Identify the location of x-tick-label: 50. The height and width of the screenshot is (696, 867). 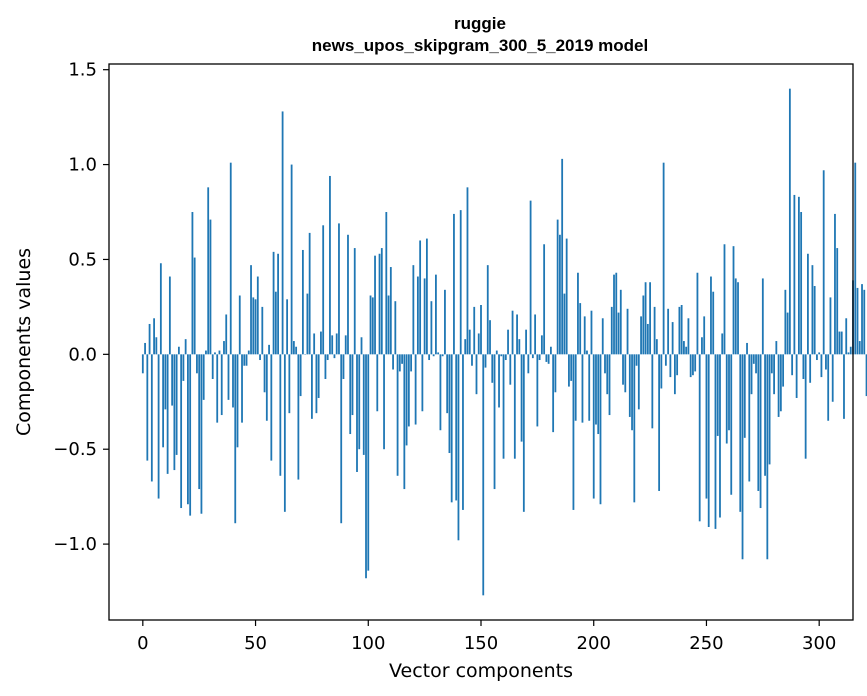
(255, 643).